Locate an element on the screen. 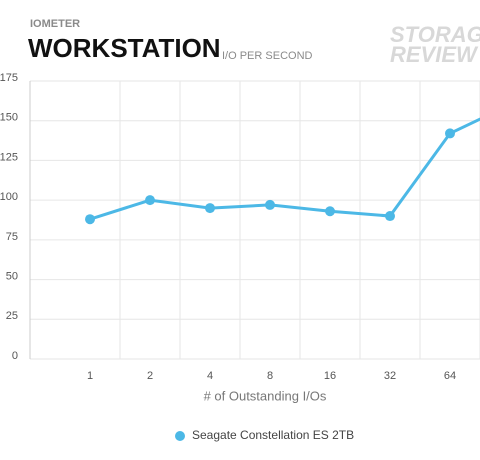  y-tick-label: 100 is located at coordinates (9, 197).